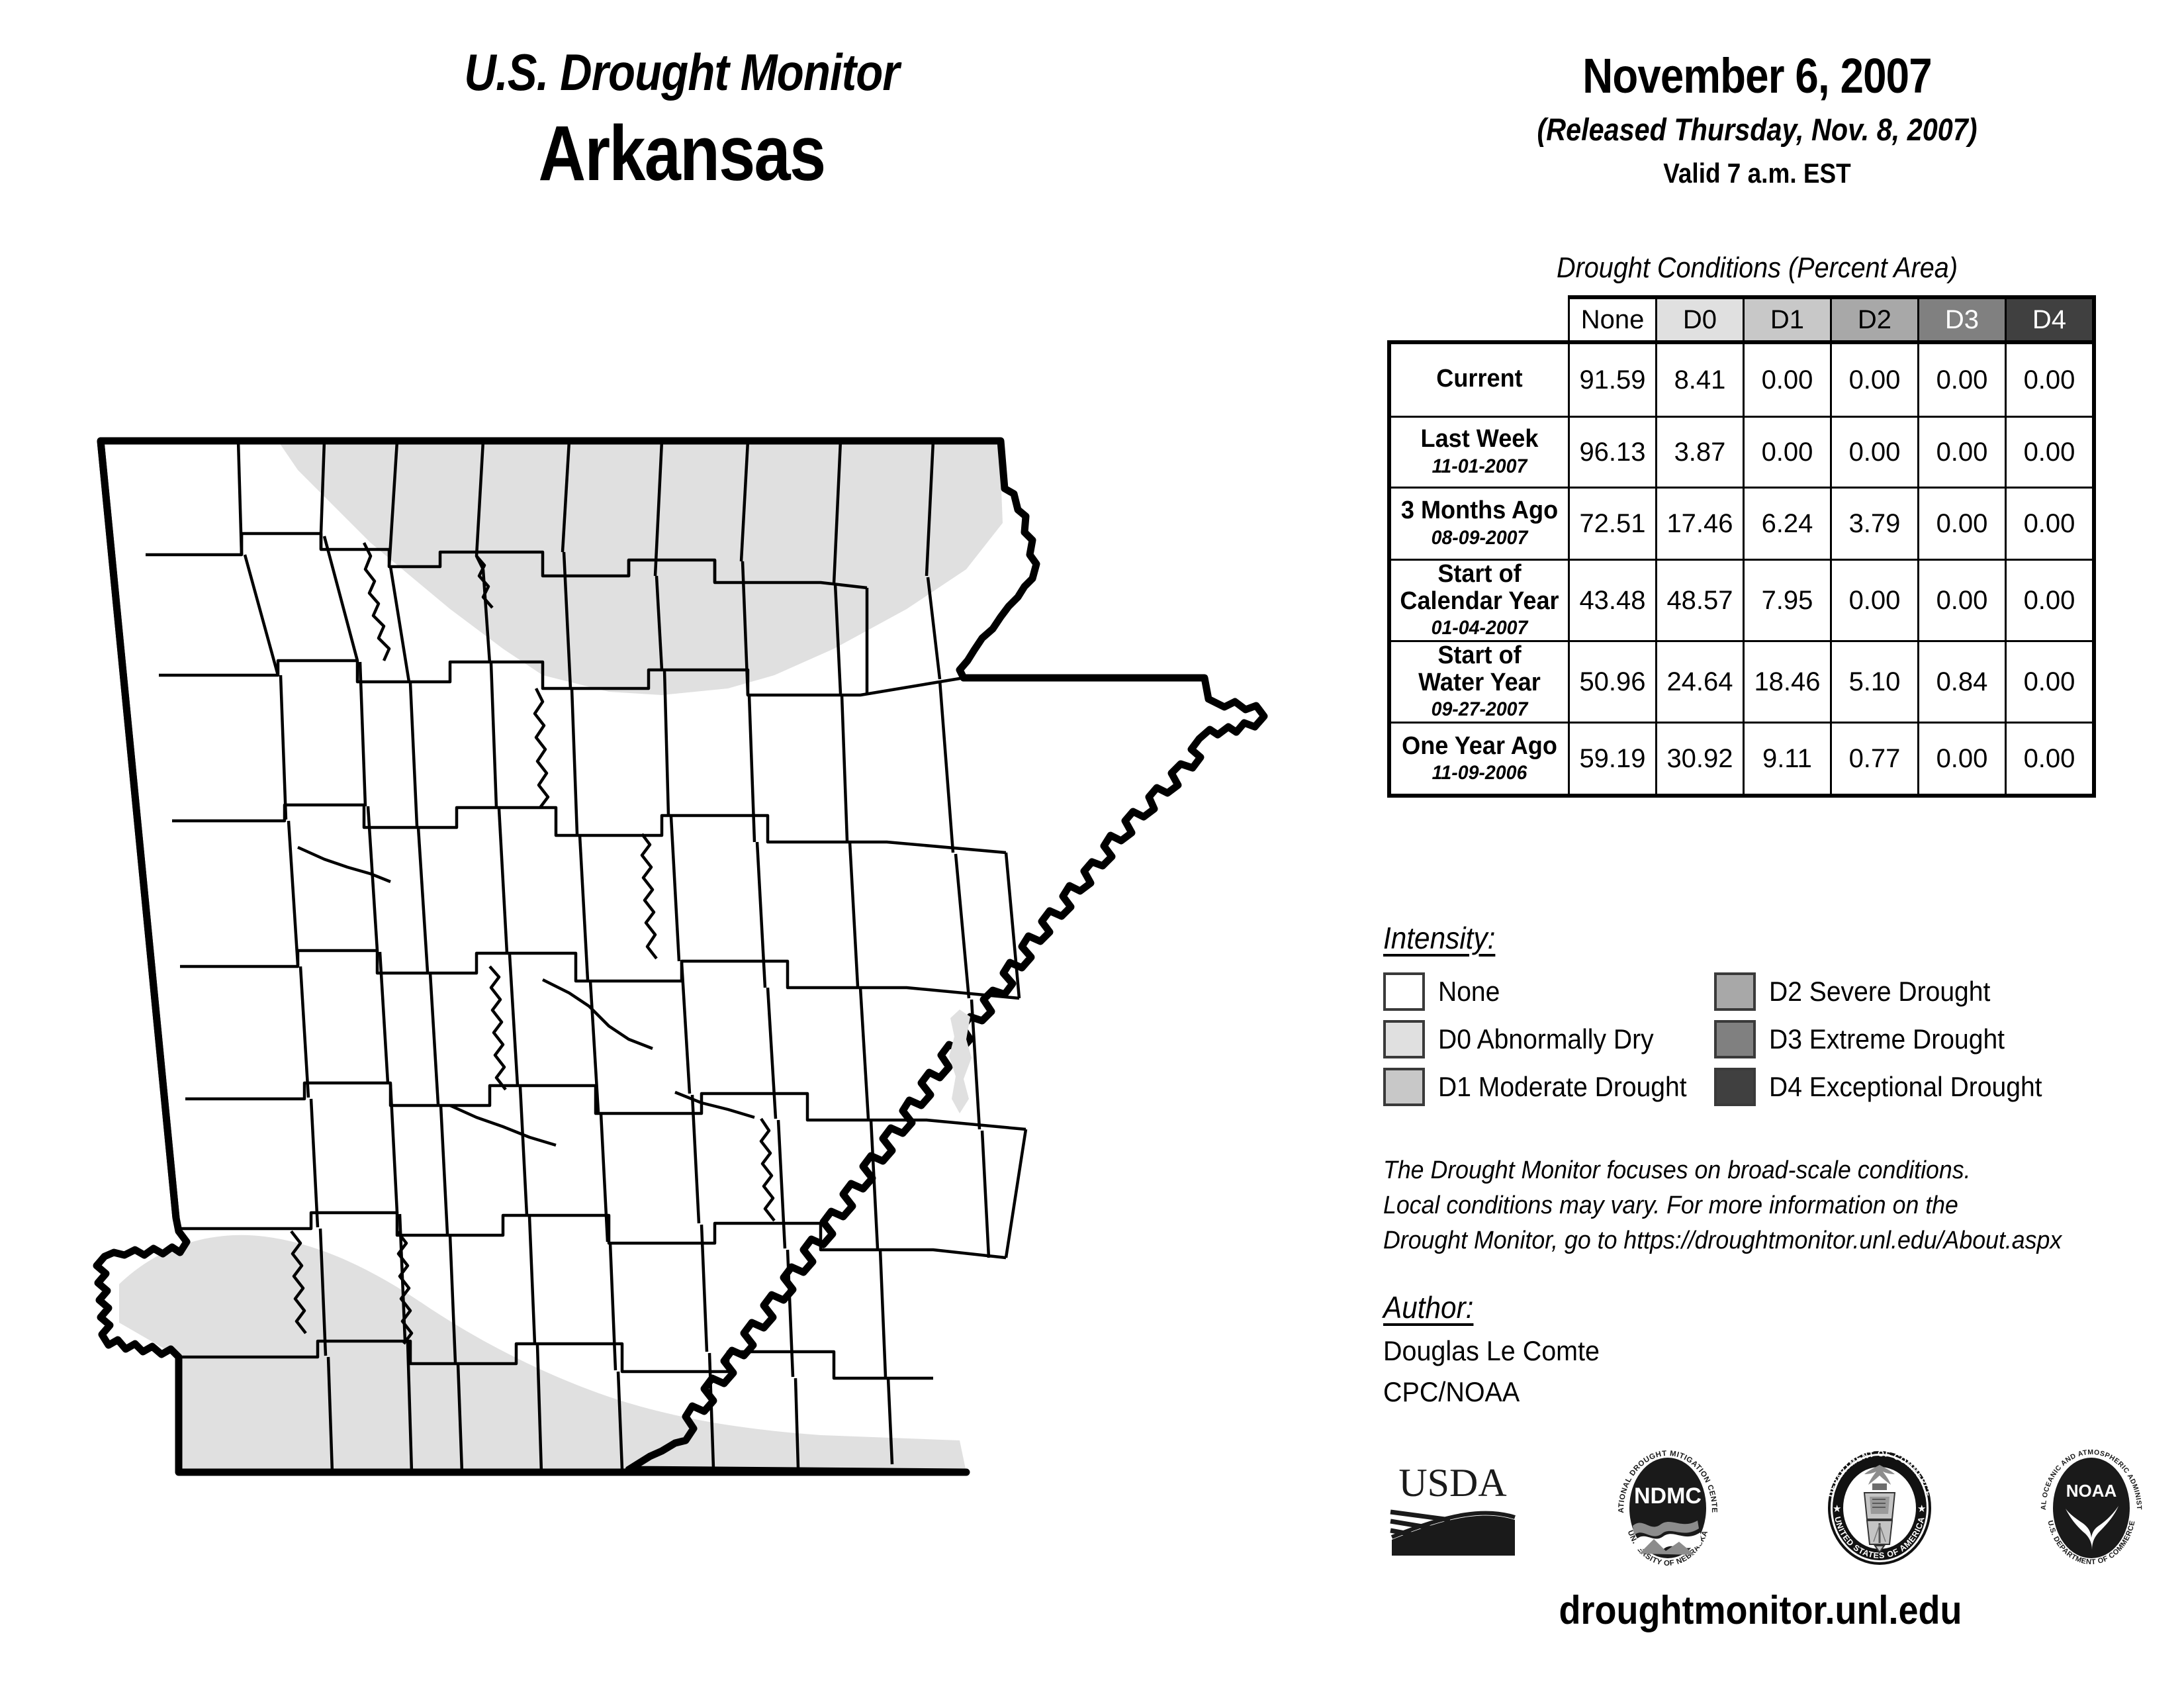 The image size is (2184, 1688). I want to click on state-title: Arkansas, so click(682, 153).